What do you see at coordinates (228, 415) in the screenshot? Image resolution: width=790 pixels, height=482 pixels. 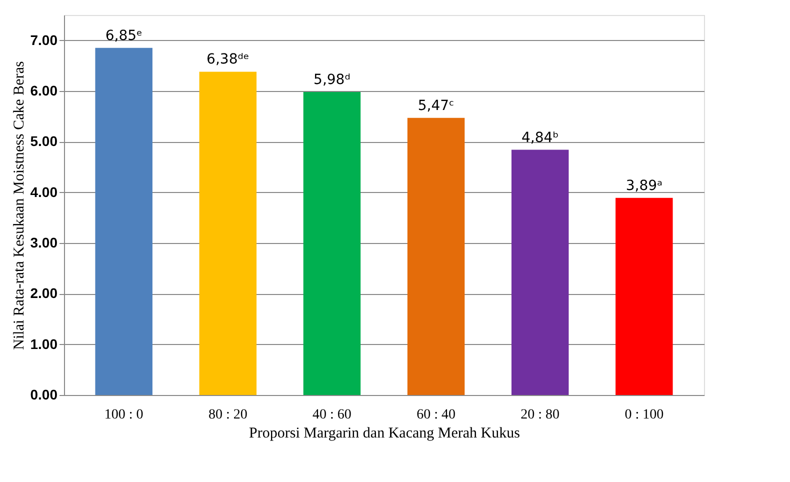 I see `x-tick-label: 80 : 20` at bounding box center [228, 415].